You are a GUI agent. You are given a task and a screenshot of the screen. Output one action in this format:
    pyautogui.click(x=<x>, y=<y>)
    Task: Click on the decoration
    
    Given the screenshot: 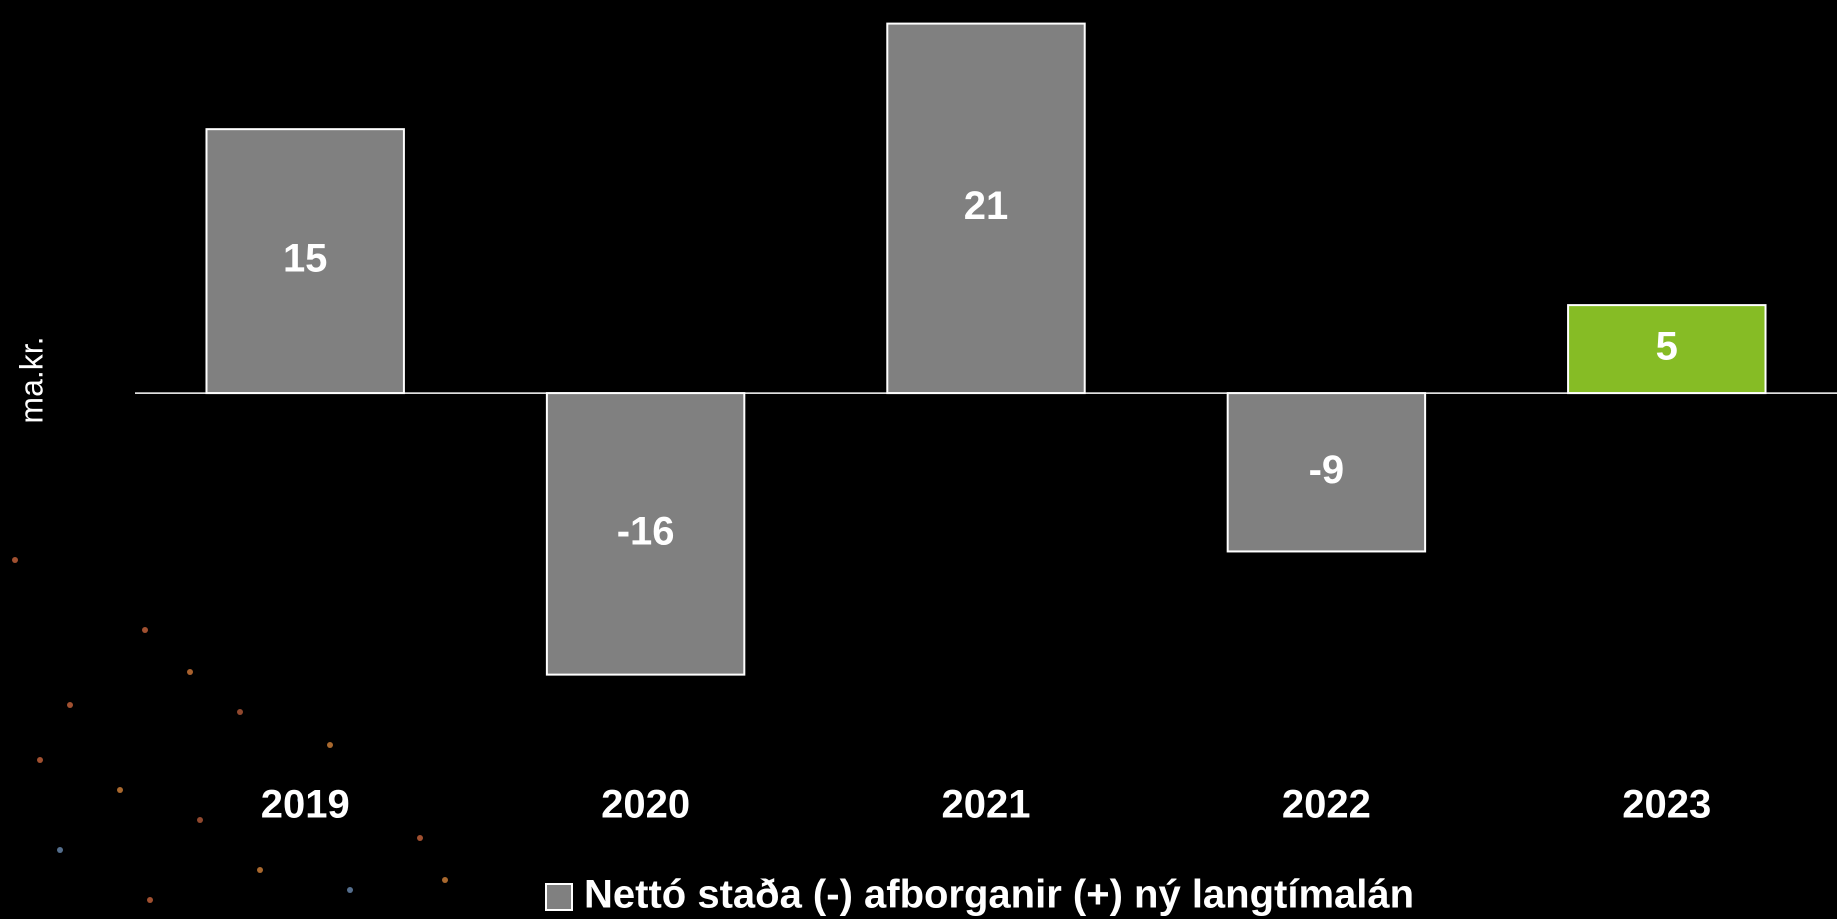 What is the action you would take?
    pyautogui.click(x=230, y=730)
    